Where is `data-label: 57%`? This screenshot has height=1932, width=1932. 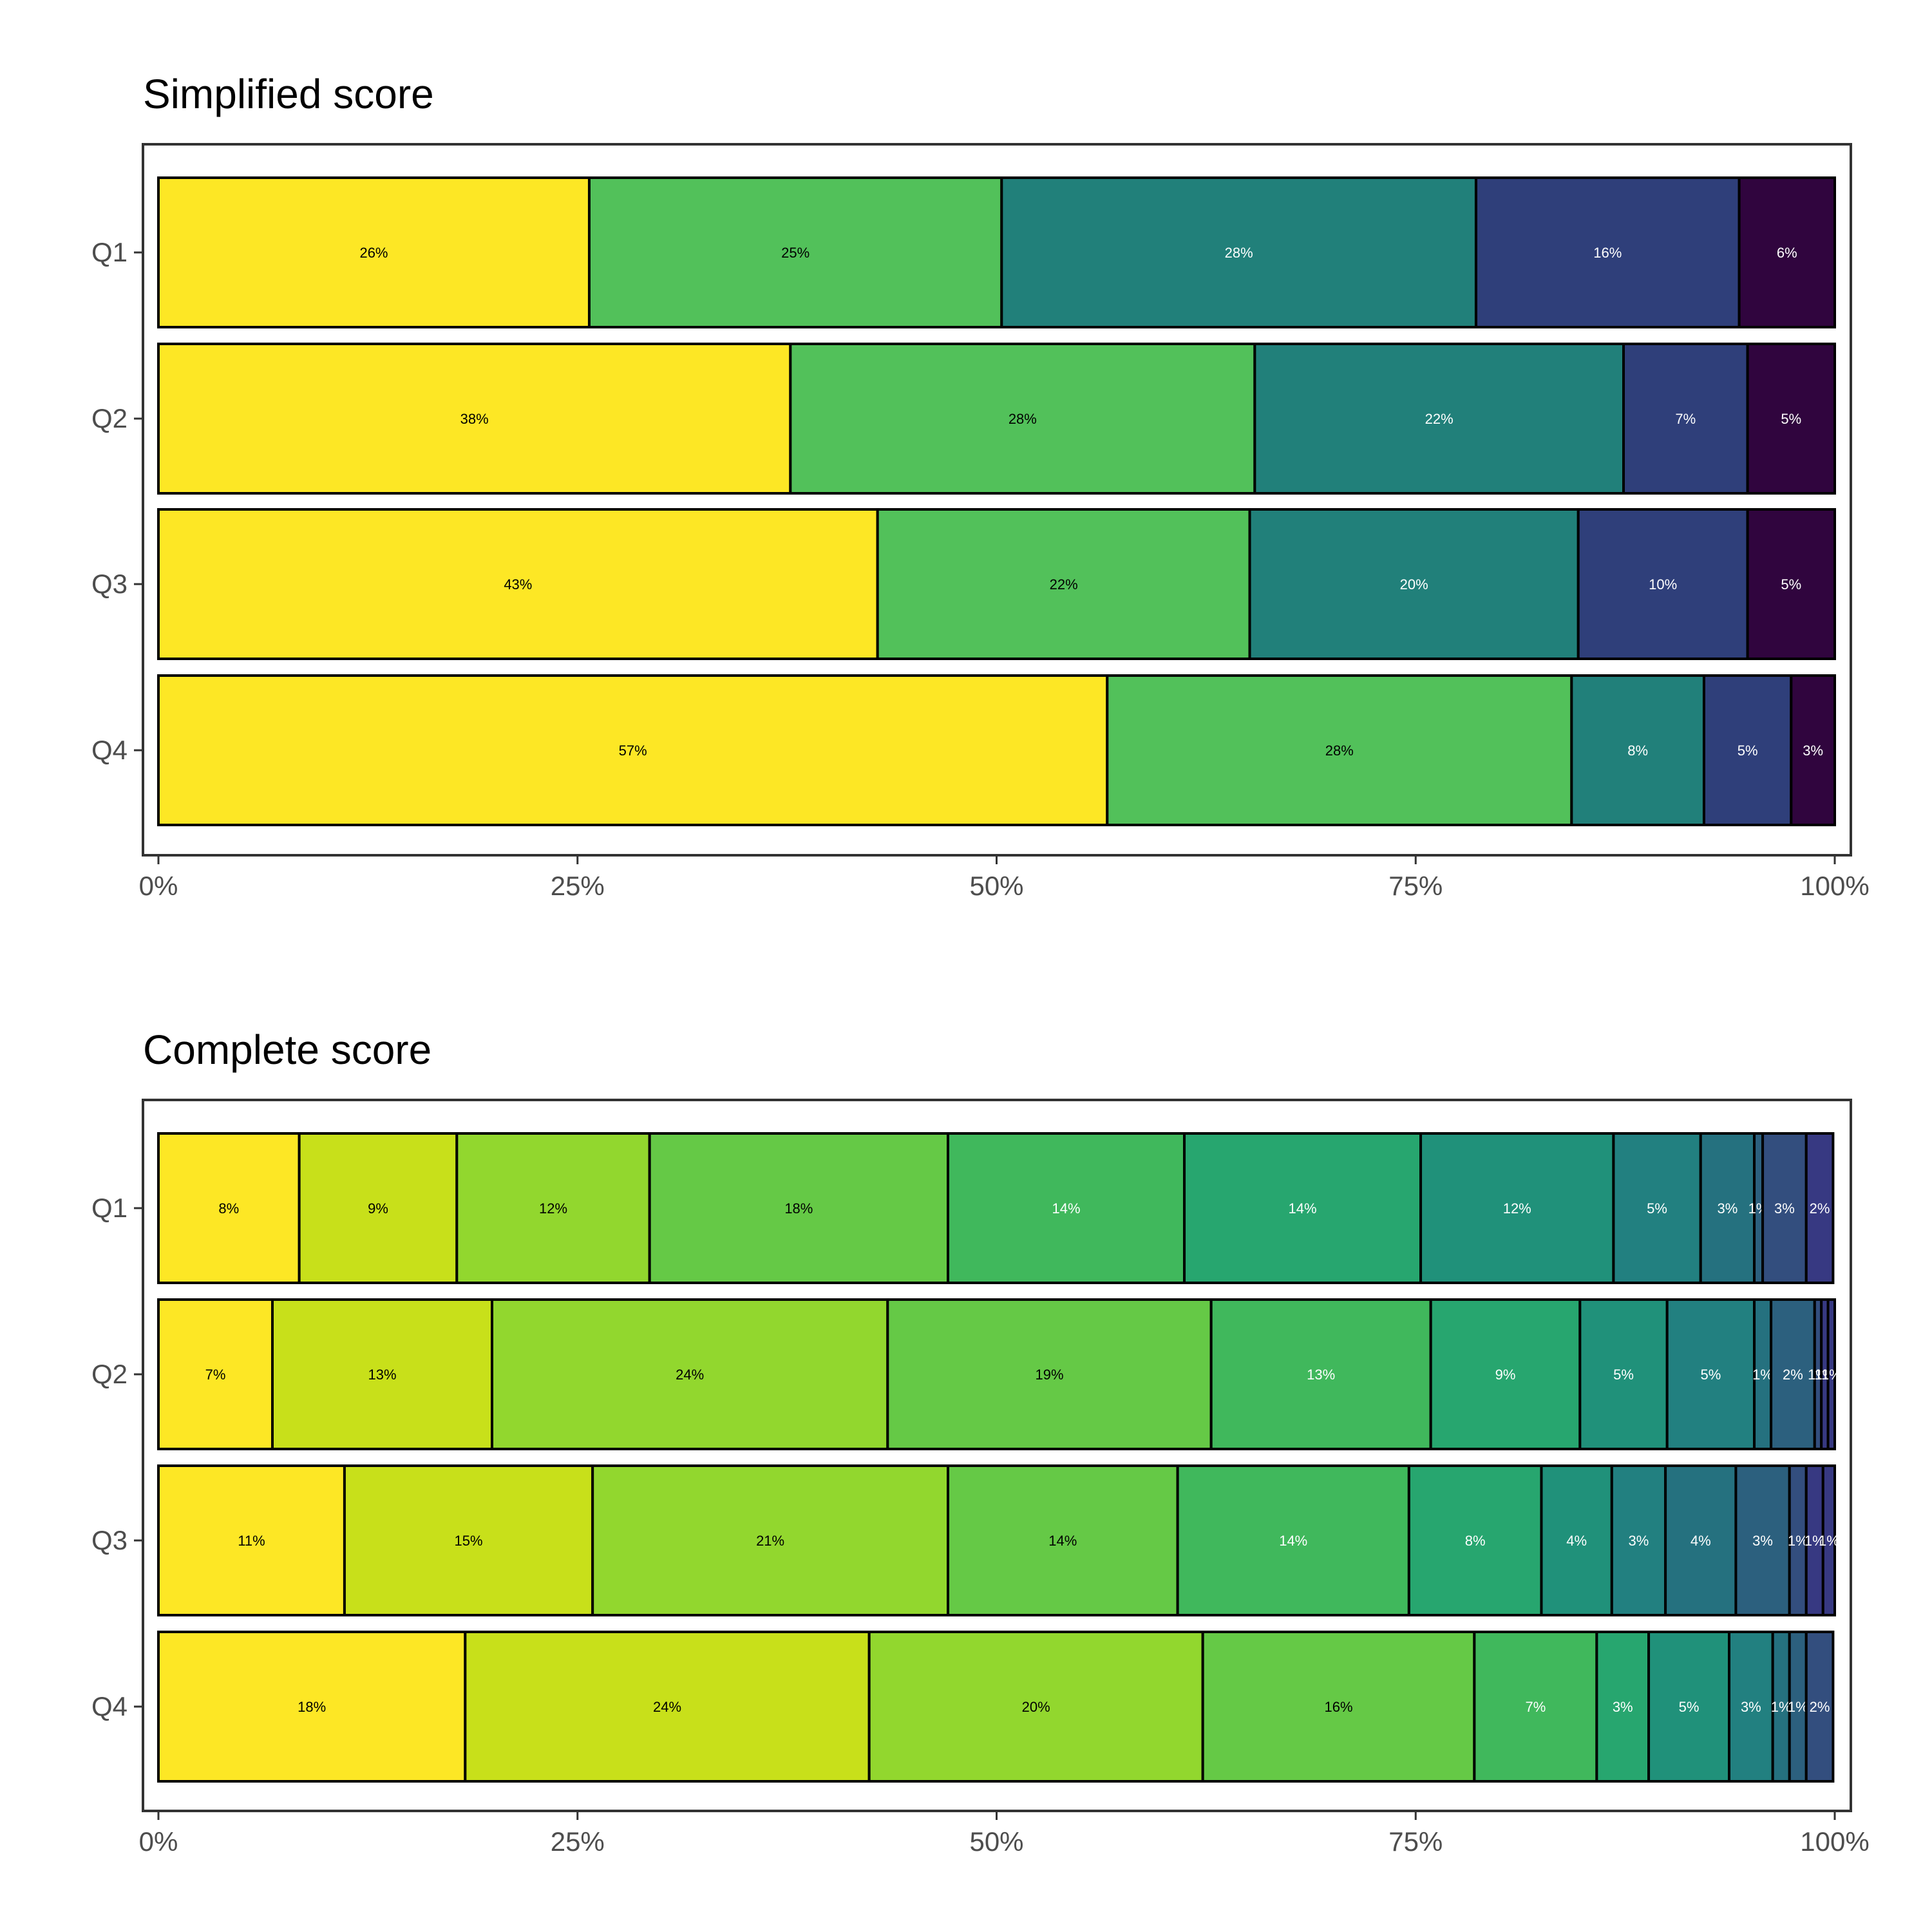
data-label: 57% is located at coordinates (633, 751).